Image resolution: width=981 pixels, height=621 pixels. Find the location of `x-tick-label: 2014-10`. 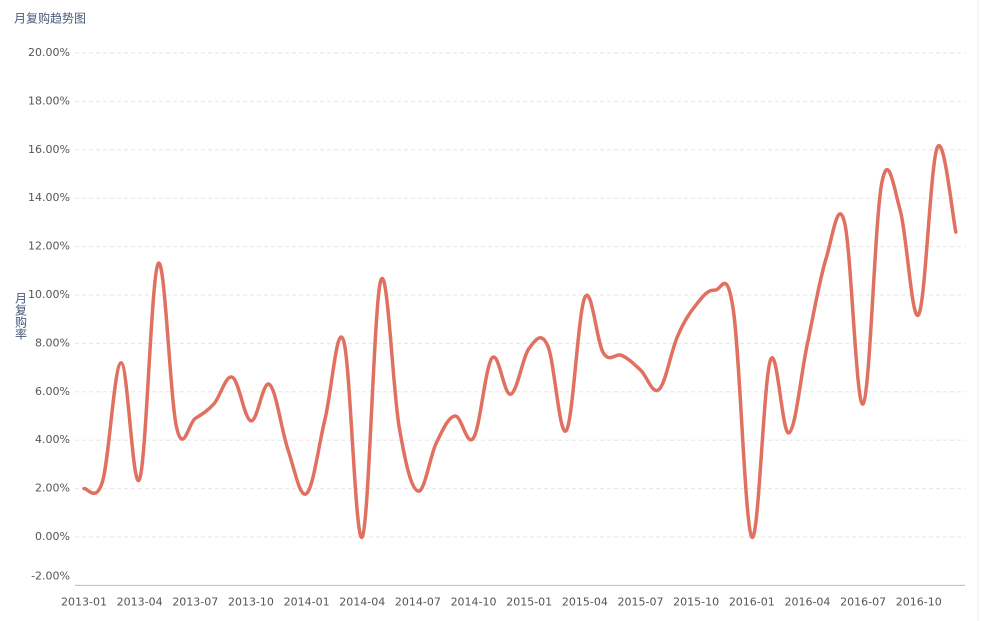

x-tick-label: 2014-10 is located at coordinates (474, 601).